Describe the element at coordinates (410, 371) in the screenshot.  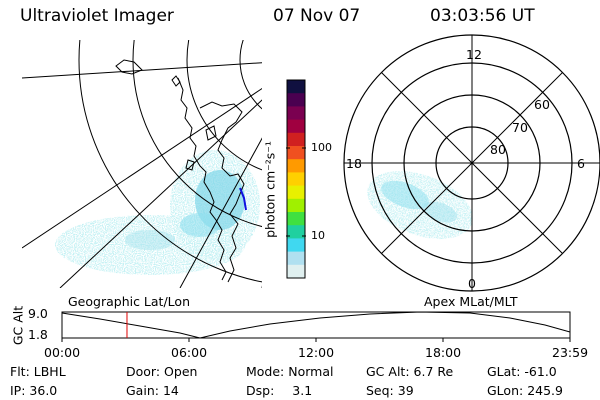
I see `info-gc-alt: GC Alt: 6.7 Re` at that location.